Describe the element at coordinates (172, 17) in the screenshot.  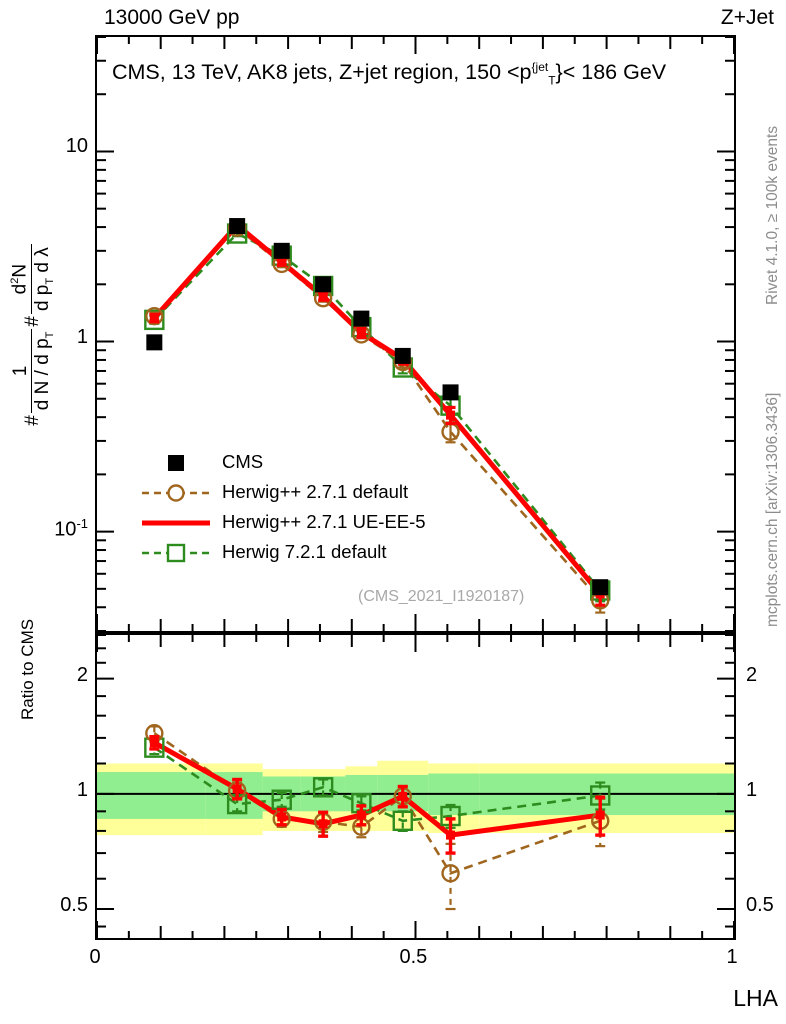
I see `beam-energy-label: 13000 GeV pp` at that location.